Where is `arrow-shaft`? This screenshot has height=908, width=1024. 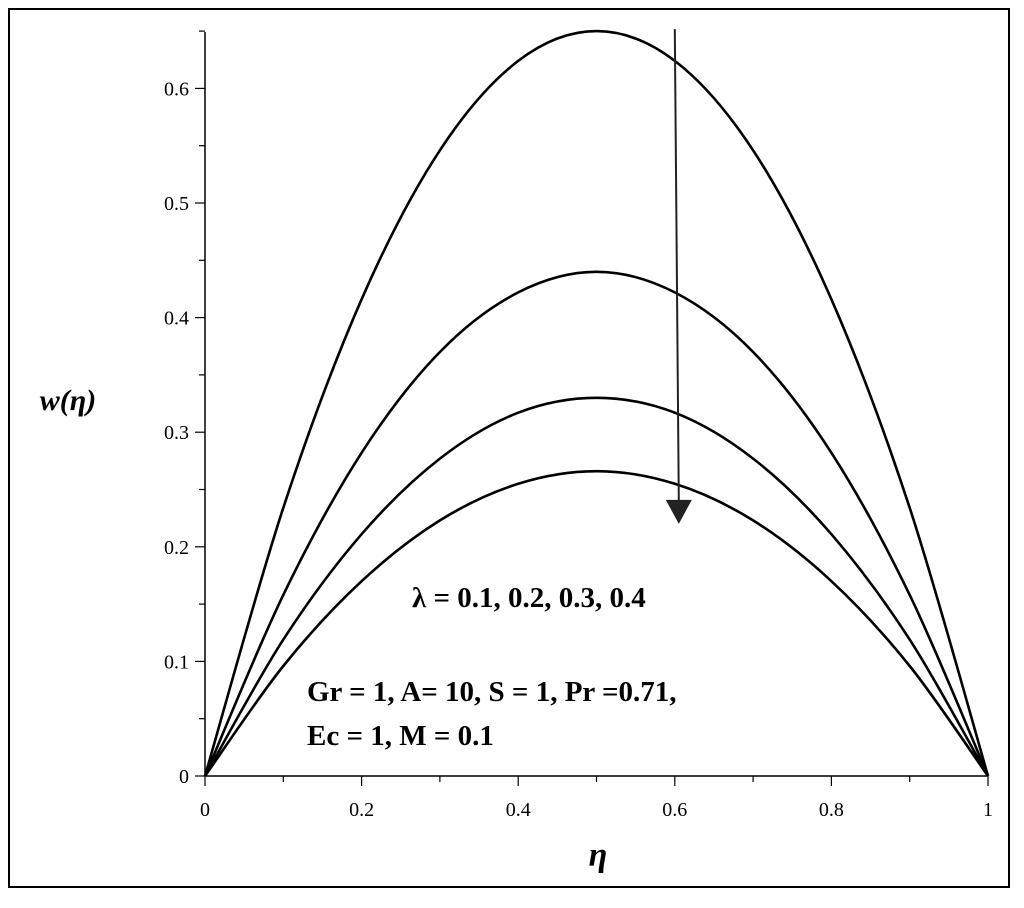 arrow-shaft is located at coordinates (676, 265).